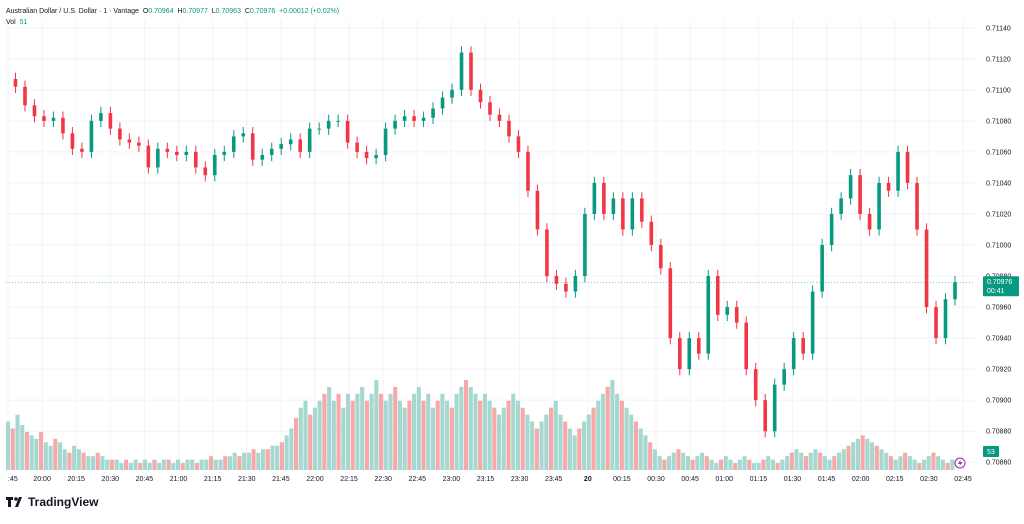 Image resolution: width=1024 pixels, height=524 pixels. Describe the element at coordinates (895, 479) in the screenshot. I see `x-tick-label: 02:15` at that location.